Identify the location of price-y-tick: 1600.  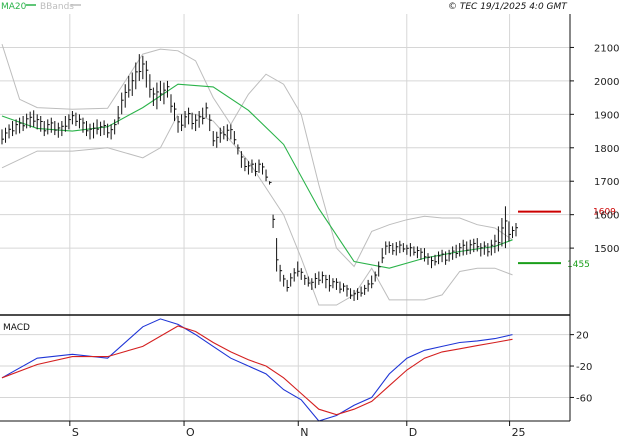
(606, 216).